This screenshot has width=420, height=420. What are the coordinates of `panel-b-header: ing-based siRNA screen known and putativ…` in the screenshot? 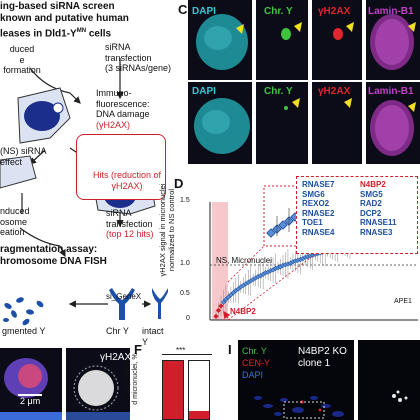 It's located at (84, 20).